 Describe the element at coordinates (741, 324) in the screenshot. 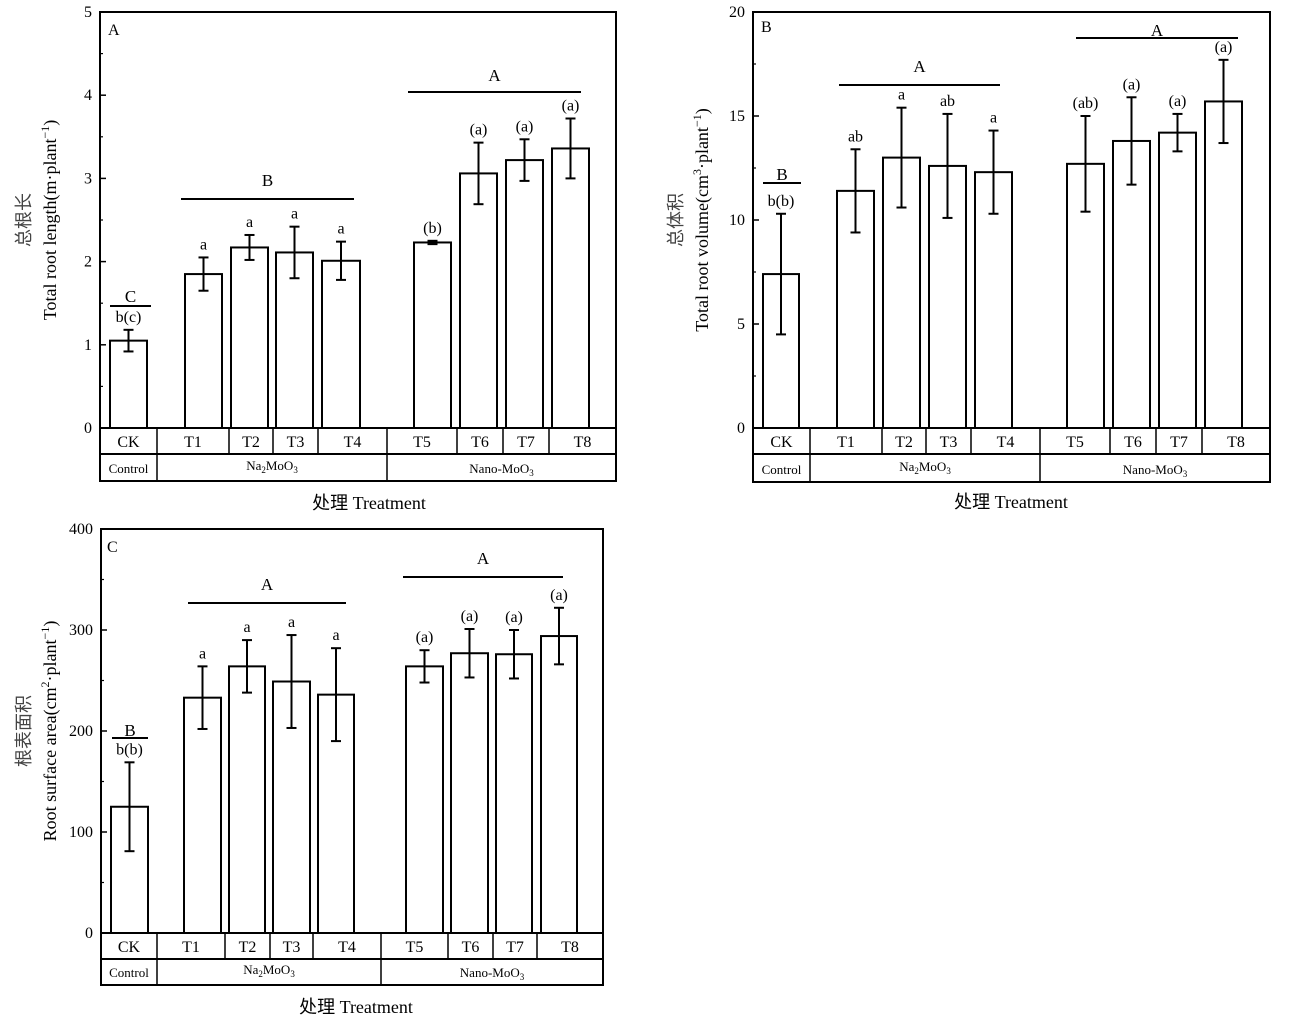

I see `y-tick-label: 5` at that location.